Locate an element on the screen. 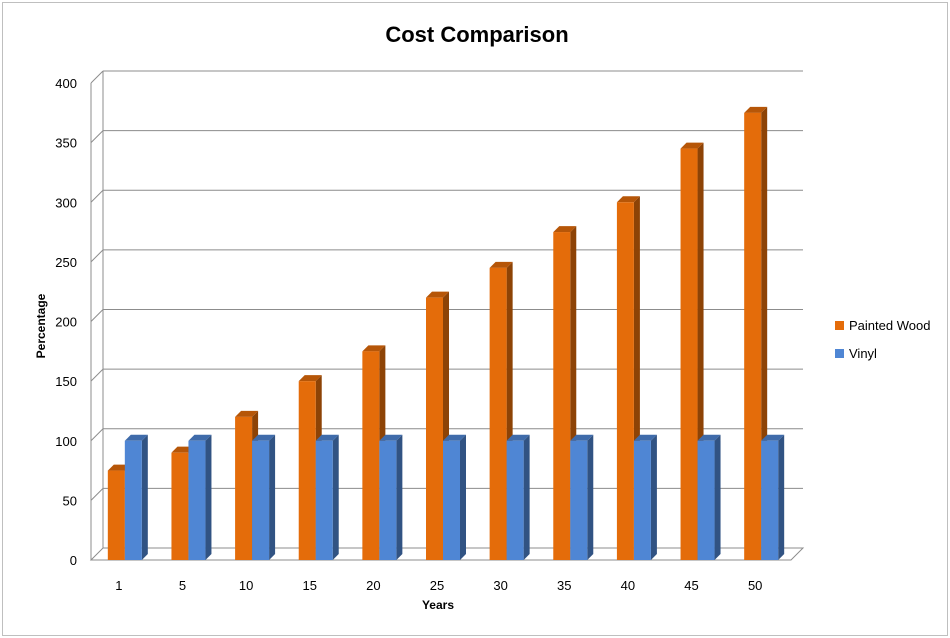  legend-label: Painted Wood is located at coordinates (889, 325).